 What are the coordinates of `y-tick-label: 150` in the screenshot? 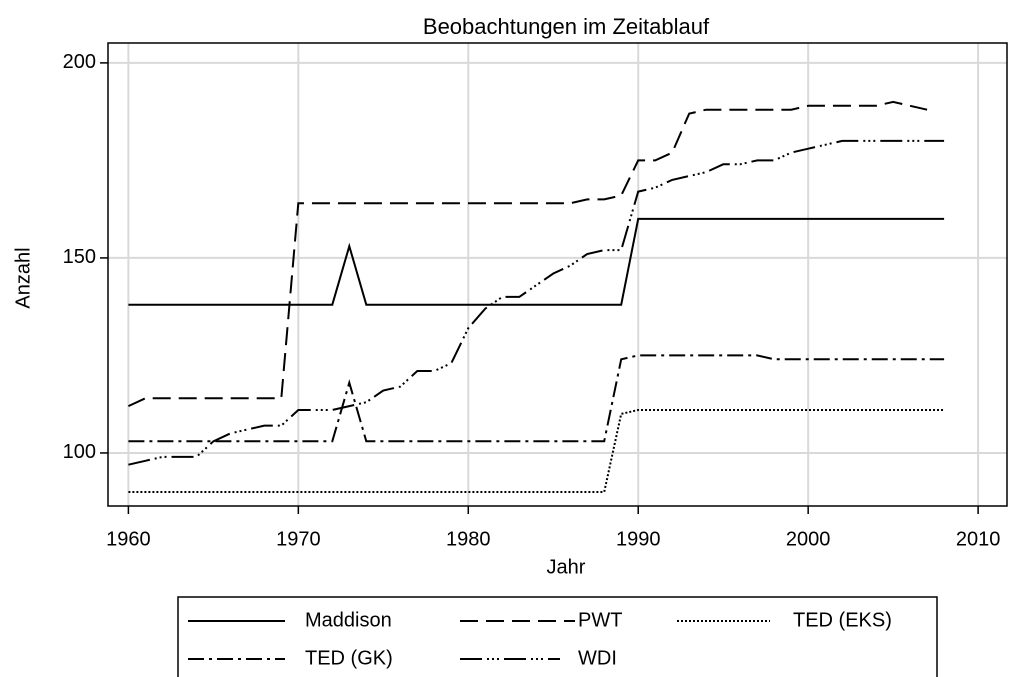 It's located at (79, 257).